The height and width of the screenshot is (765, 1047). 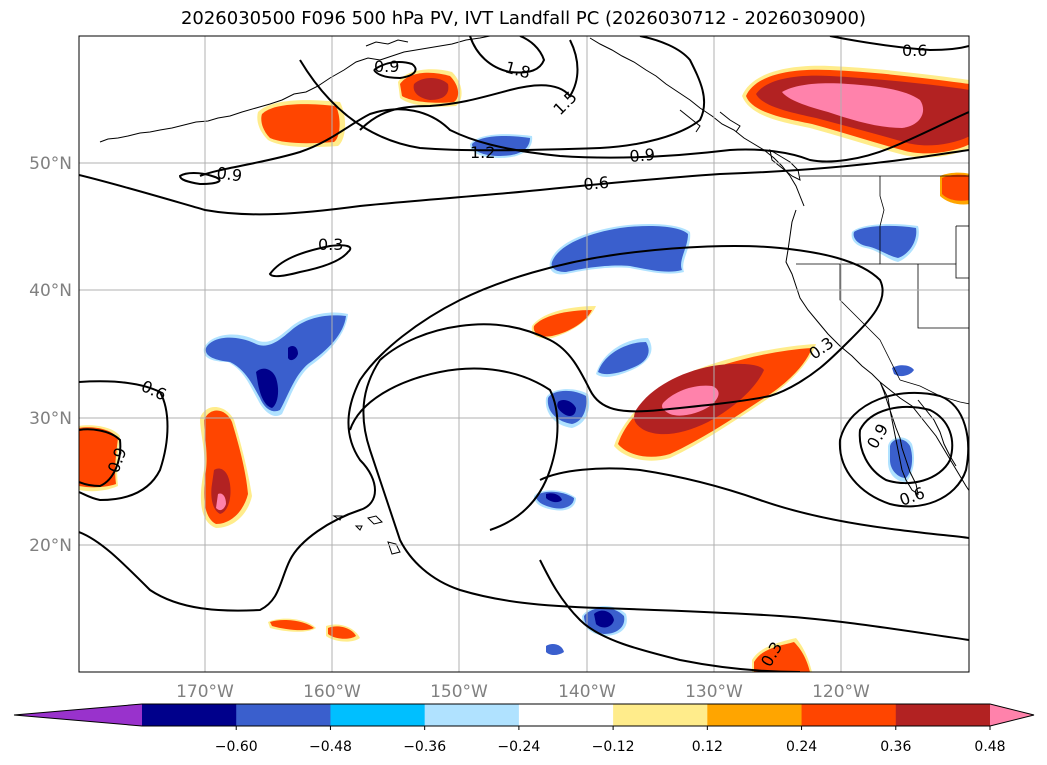 I want to click on lat-label-40n: 40°N, so click(x=50, y=291).